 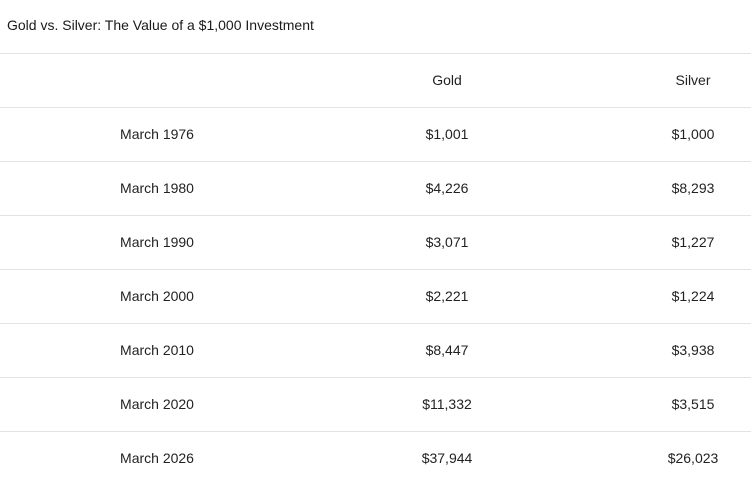 What do you see at coordinates (157, 296) in the screenshot?
I see `row-label: March 2000` at bounding box center [157, 296].